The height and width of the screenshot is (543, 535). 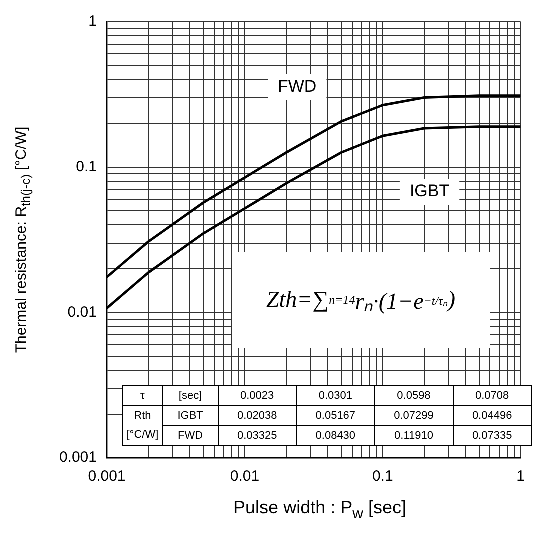 What do you see at coordinates (297, 86) in the screenshot?
I see `text: FWD` at bounding box center [297, 86].